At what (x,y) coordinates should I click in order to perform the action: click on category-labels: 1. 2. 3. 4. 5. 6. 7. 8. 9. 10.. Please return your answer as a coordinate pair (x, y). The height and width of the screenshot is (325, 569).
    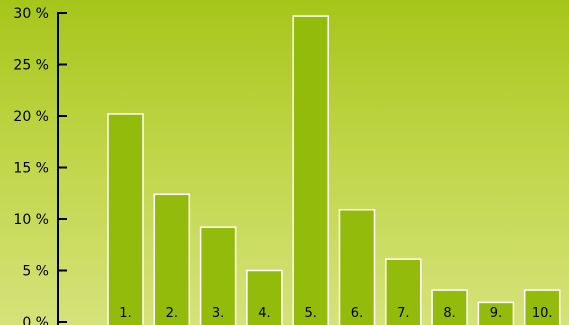
    Looking at the image, I should click on (335, 313).